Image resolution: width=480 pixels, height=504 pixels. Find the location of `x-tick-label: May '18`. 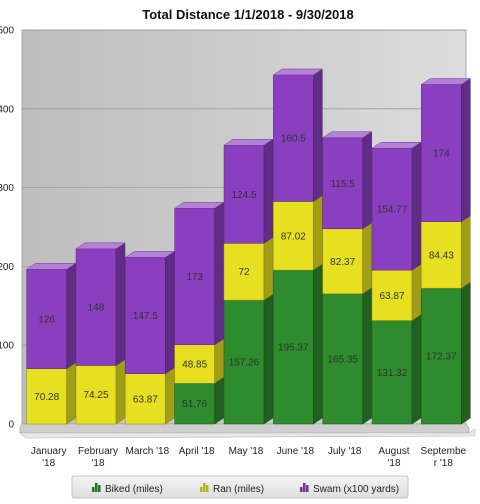

x-tick-label: May '18 is located at coordinates (246, 451).